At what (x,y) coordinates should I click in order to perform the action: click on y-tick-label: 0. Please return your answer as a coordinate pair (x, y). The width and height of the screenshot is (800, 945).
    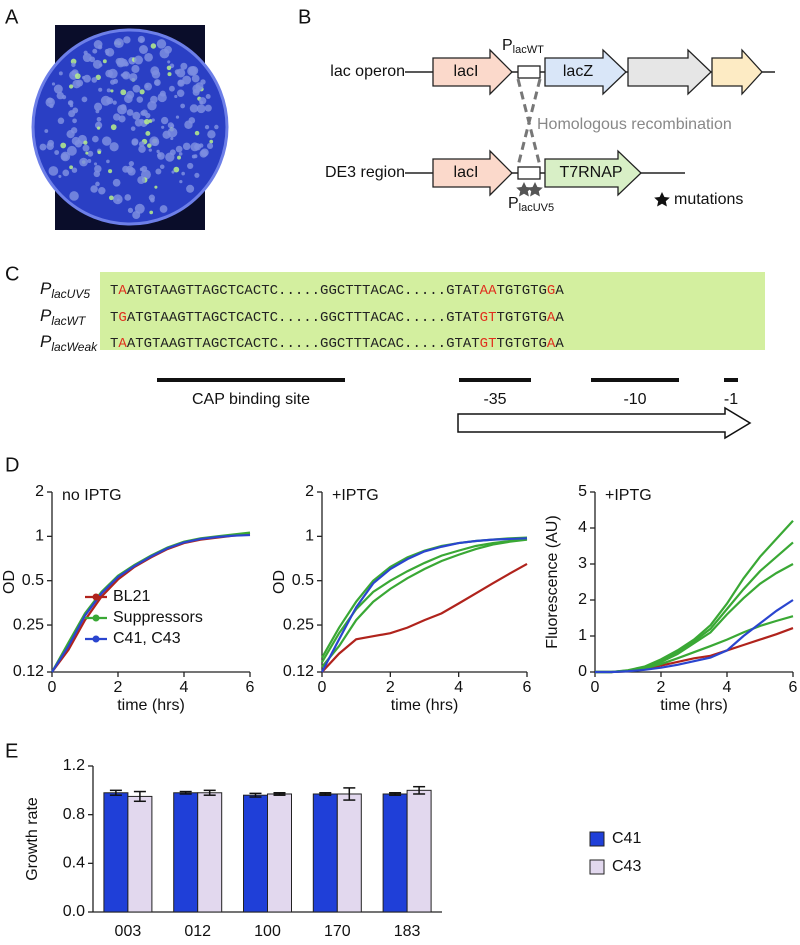
    Looking at the image, I should click on (582, 671).